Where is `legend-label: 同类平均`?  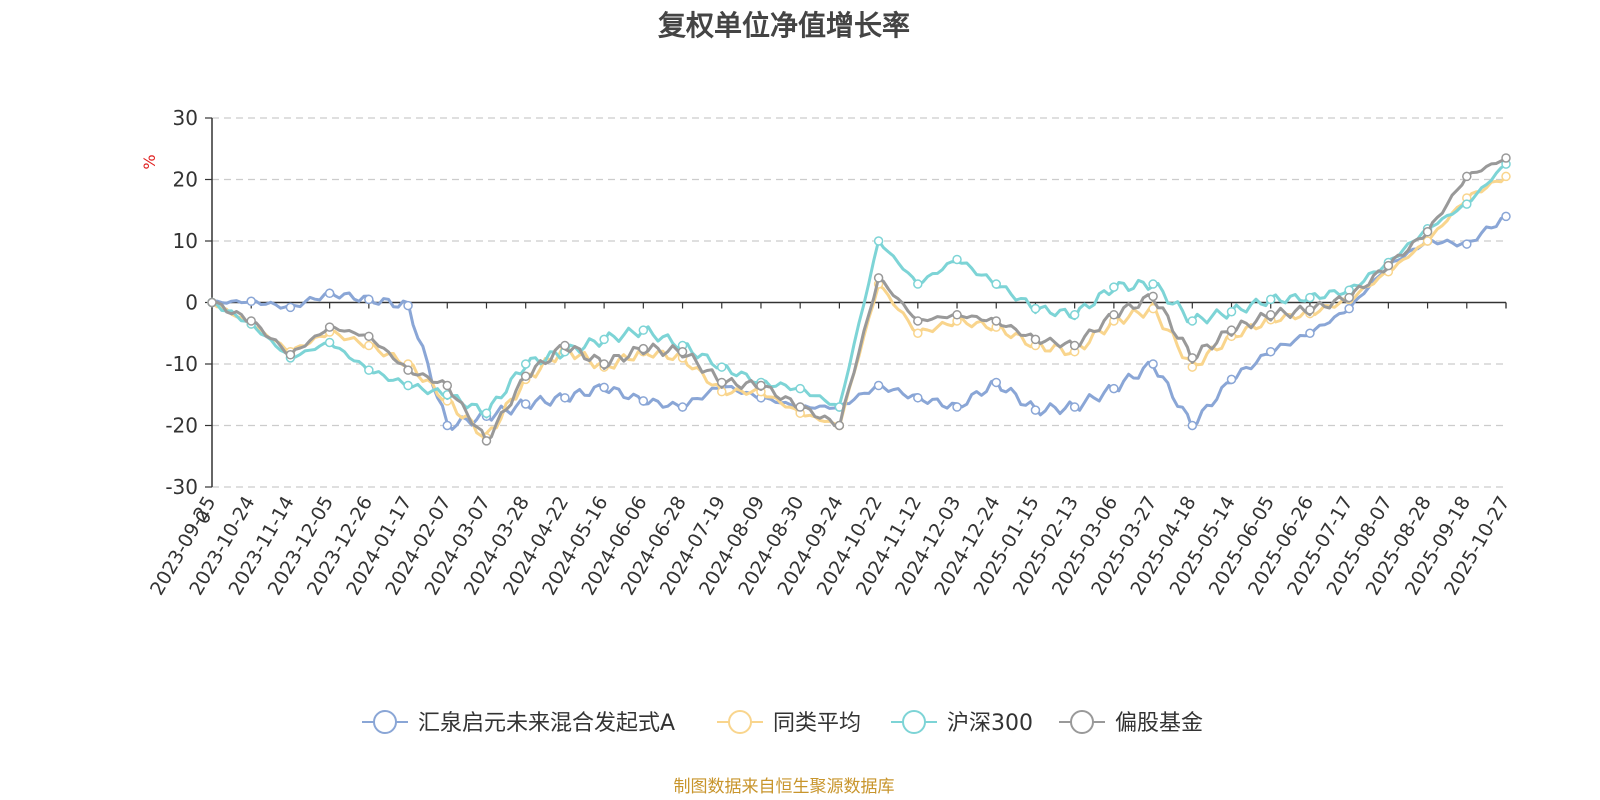 legend-label: 同类平均 is located at coordinates (817, 723).